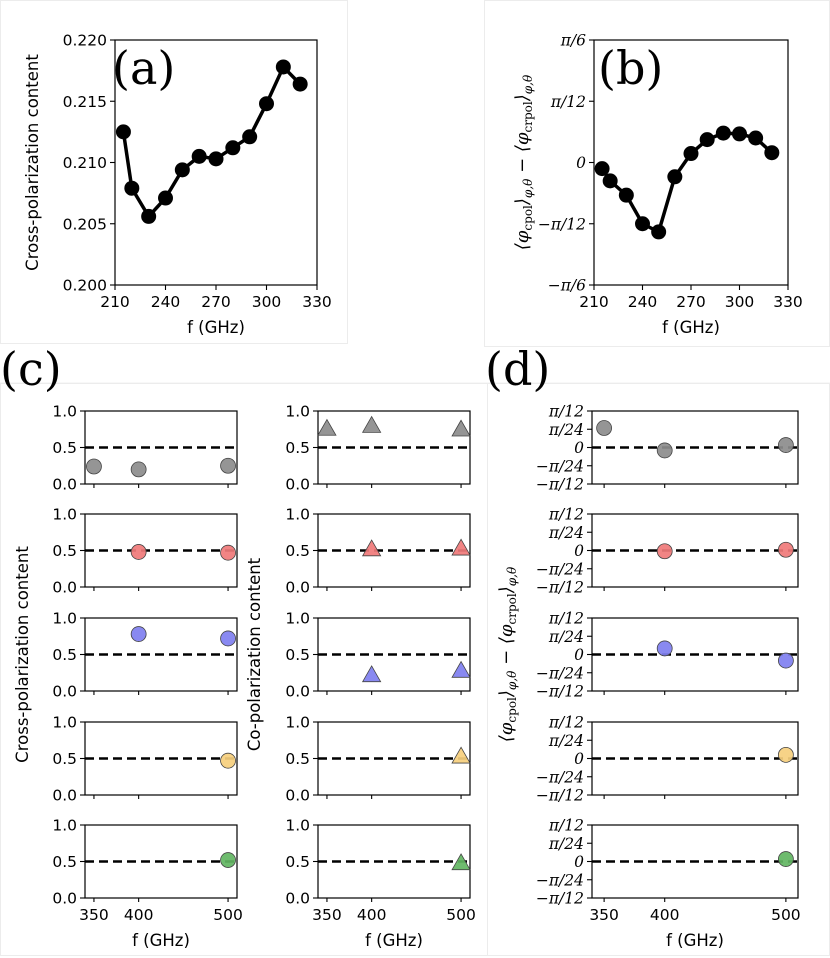  What do you see at coordinates (528, 116) in the screenshot?
I see `y-label-part: crpol` at bounding box center [528, 116].